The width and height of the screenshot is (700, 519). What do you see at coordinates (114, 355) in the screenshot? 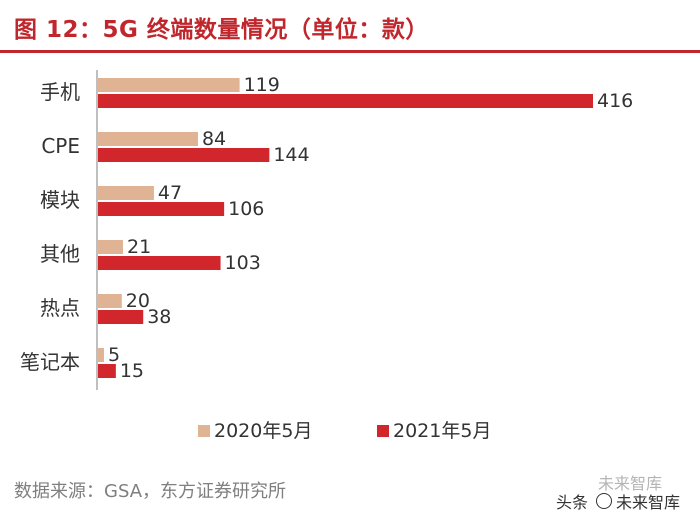
I see `data-label: 5` at bounding box center [114, 355].